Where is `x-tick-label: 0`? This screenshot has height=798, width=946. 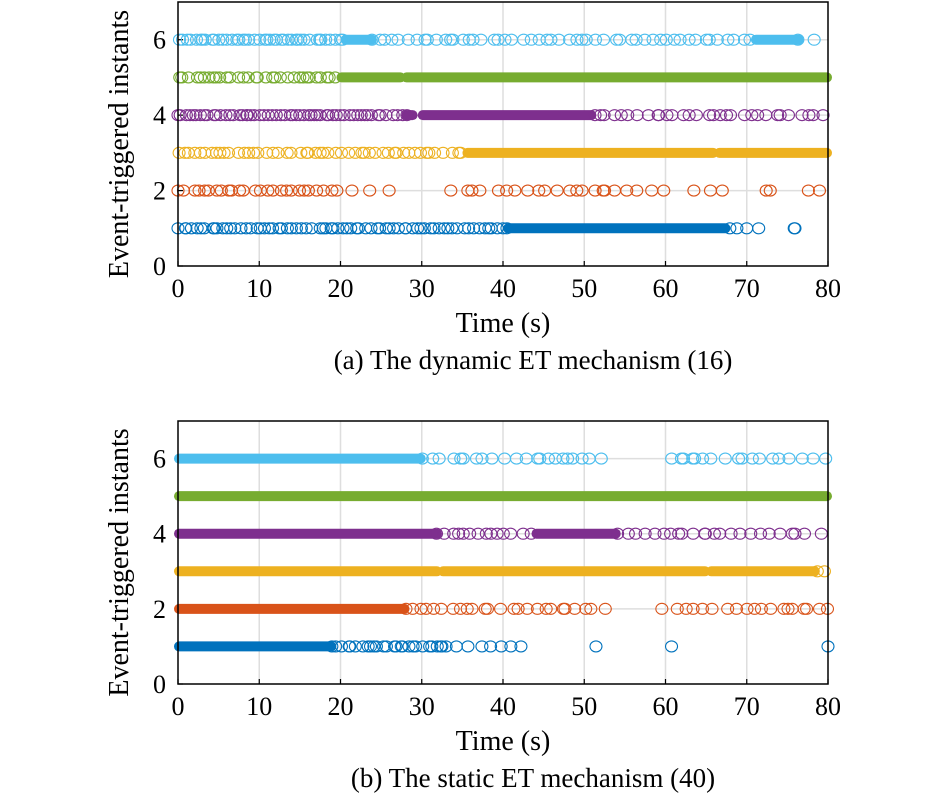 x-tick-label: 0 is located at coordinates (178, 706).